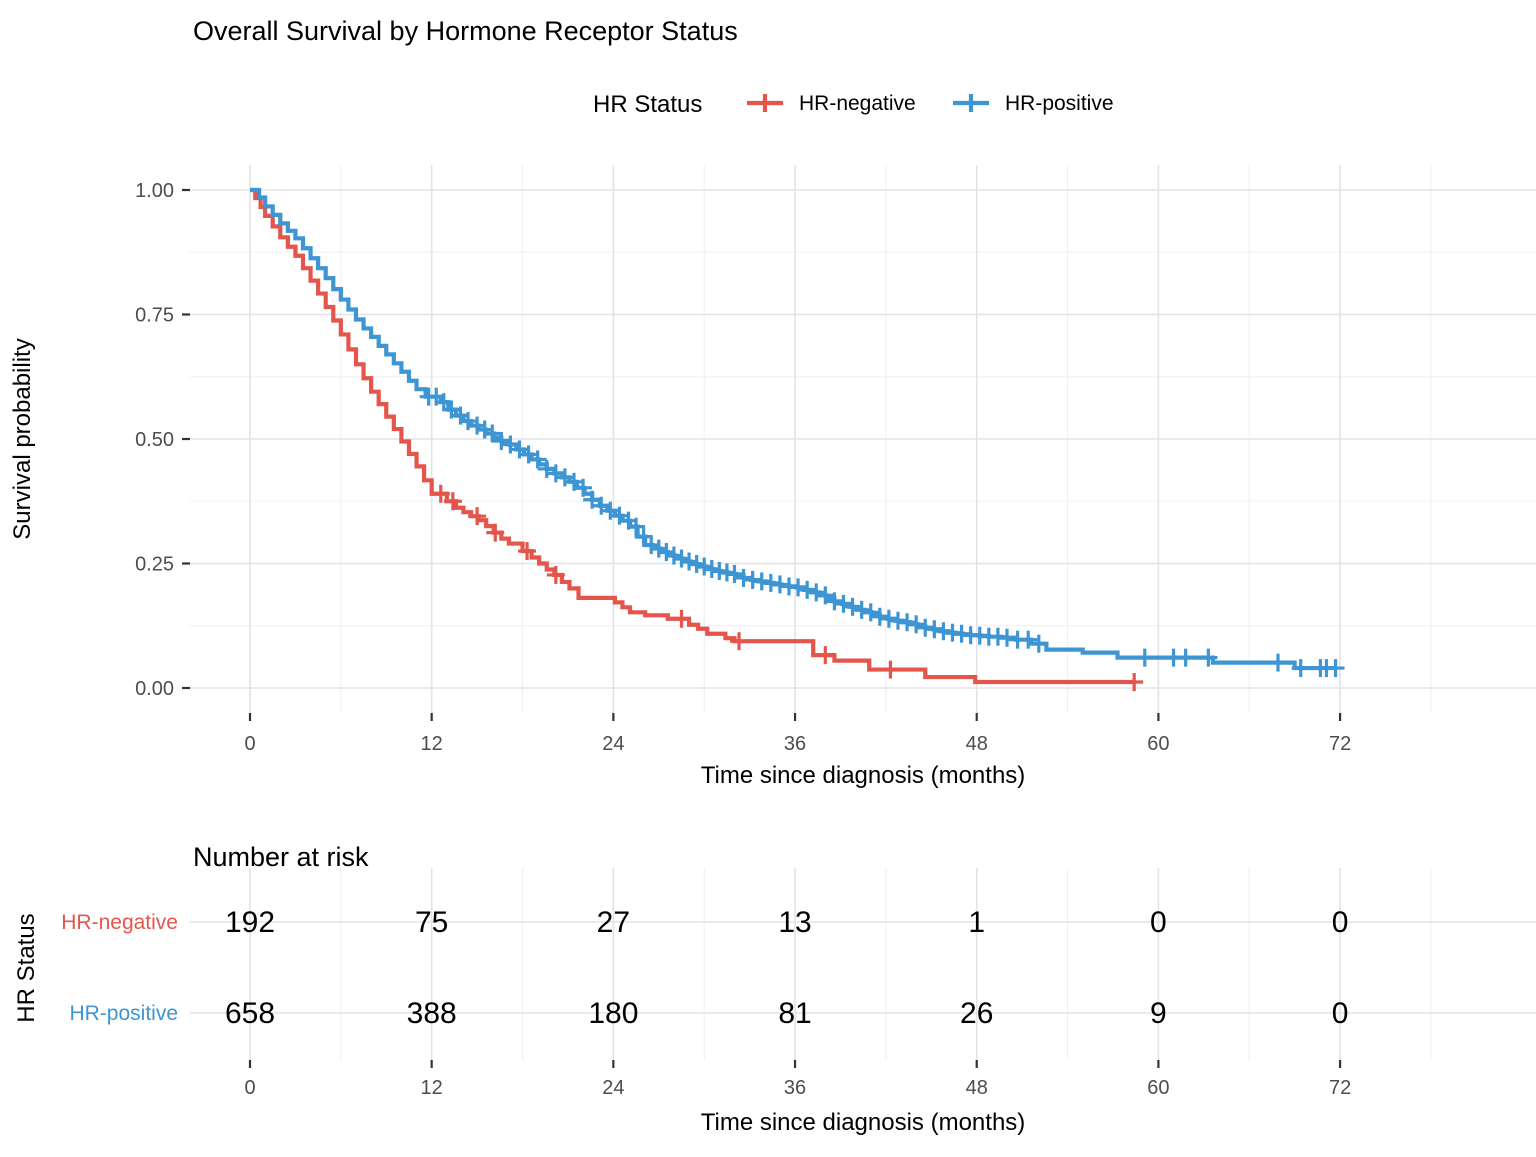 The height and width of the screenshot is (1157, 1536). I want to click on y-tick-label: 0.25, so click(154, 565).